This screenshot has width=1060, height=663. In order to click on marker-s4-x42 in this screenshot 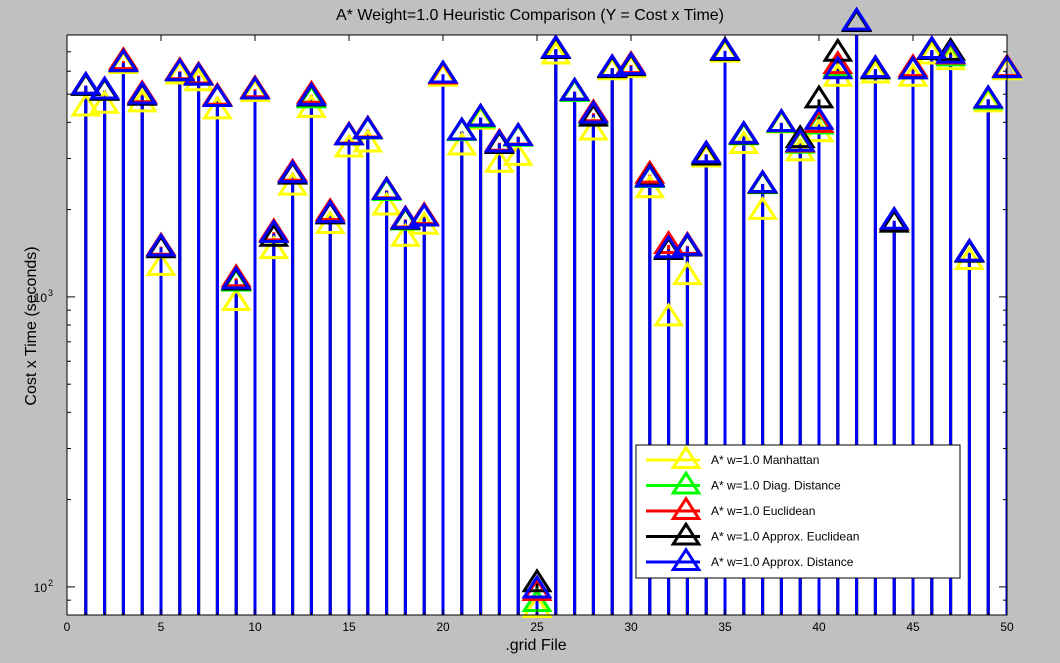, I will do `click(857, 18)`.